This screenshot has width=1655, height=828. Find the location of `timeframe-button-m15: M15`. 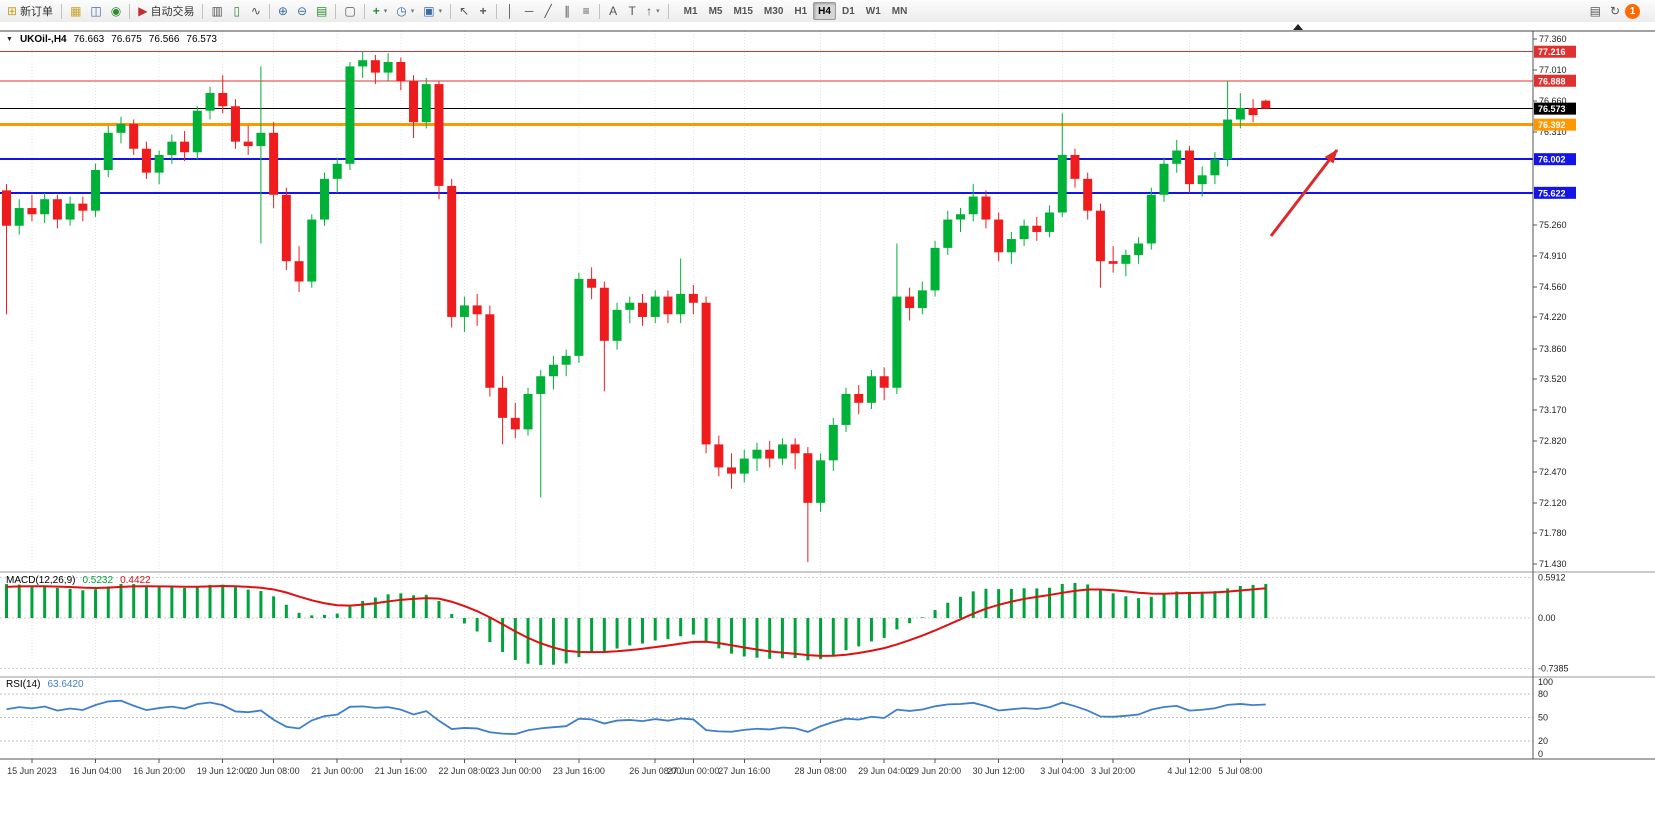

timeframe-button-m15: M15 is located at coordinates (742, 11).